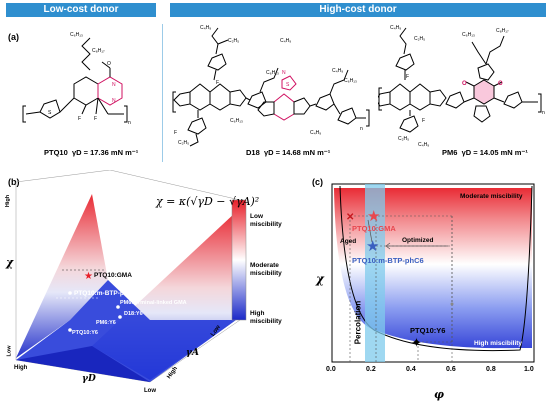  What do you see at coordinates (153, 303) in the screenshot?
I see `point-label-pm6gma: PM6:terminal-linked GMA` at bounding box center [153, 303].